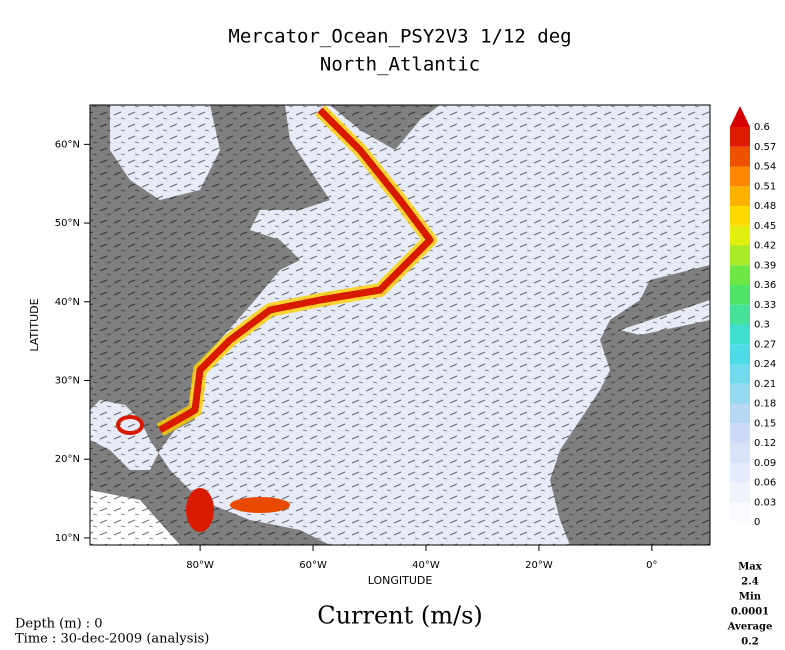 The image size is (785, 650). I want to click on variable-label: Current (m/s), so click(400, 616).